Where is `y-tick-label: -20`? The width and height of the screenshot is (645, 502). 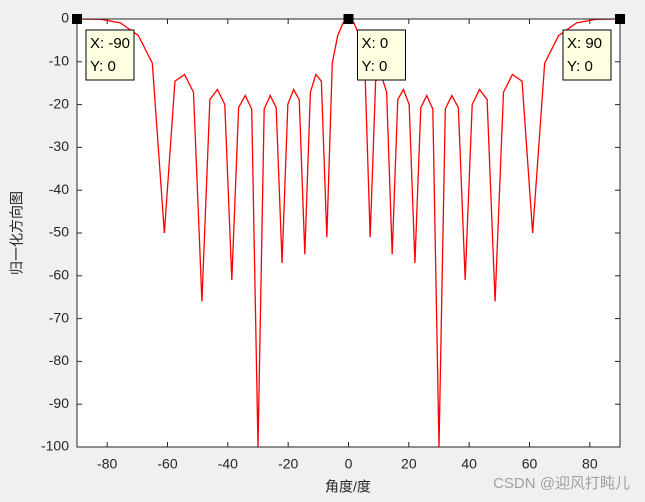 y-tick-label: -20 is located at coordinates (59, 103).